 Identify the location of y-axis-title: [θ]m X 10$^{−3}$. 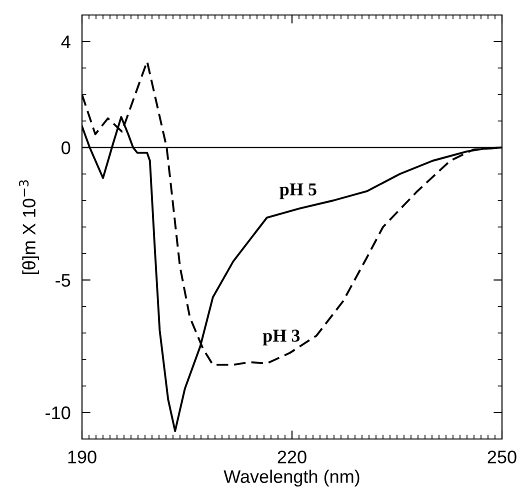
(29, 227).